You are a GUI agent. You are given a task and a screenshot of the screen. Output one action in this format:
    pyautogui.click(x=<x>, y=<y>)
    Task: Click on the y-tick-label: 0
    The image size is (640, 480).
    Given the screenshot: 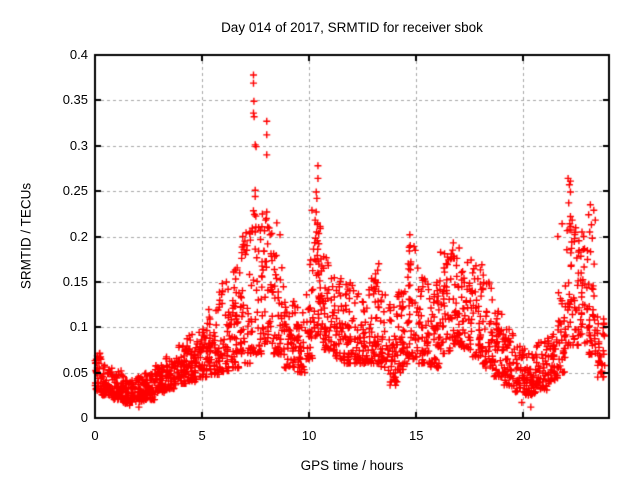 What is the action you would take?
    pyautogui.click(x=84, y=417)
    